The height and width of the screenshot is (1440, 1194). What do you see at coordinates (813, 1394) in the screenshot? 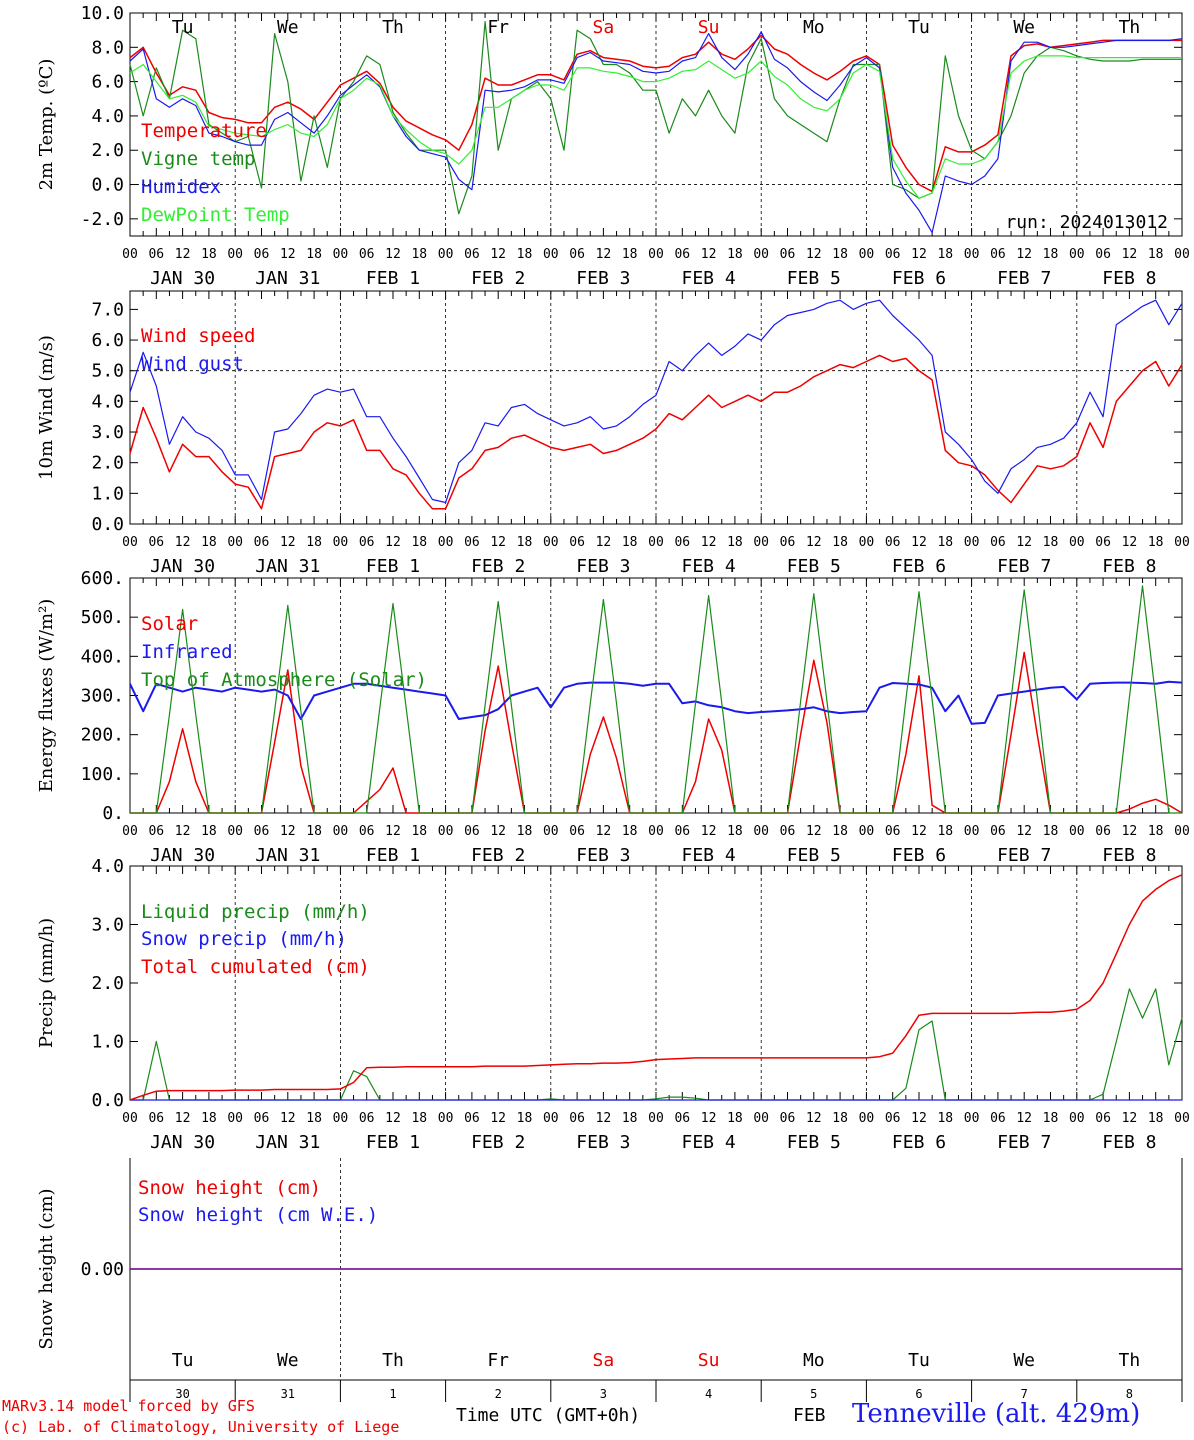
I see `day-number-label: 5` at bounding box center [813, 1394].